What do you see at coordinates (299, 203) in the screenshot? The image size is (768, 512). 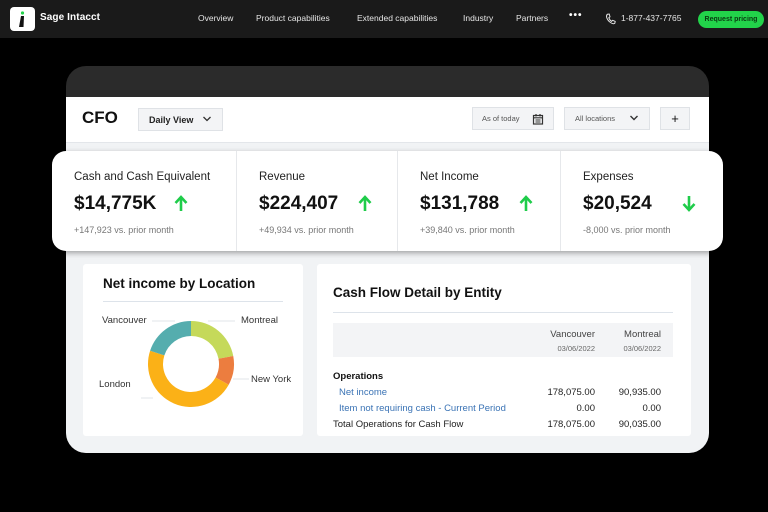 I see `kpi-value: $224,407` at bounding box center [299, 203].